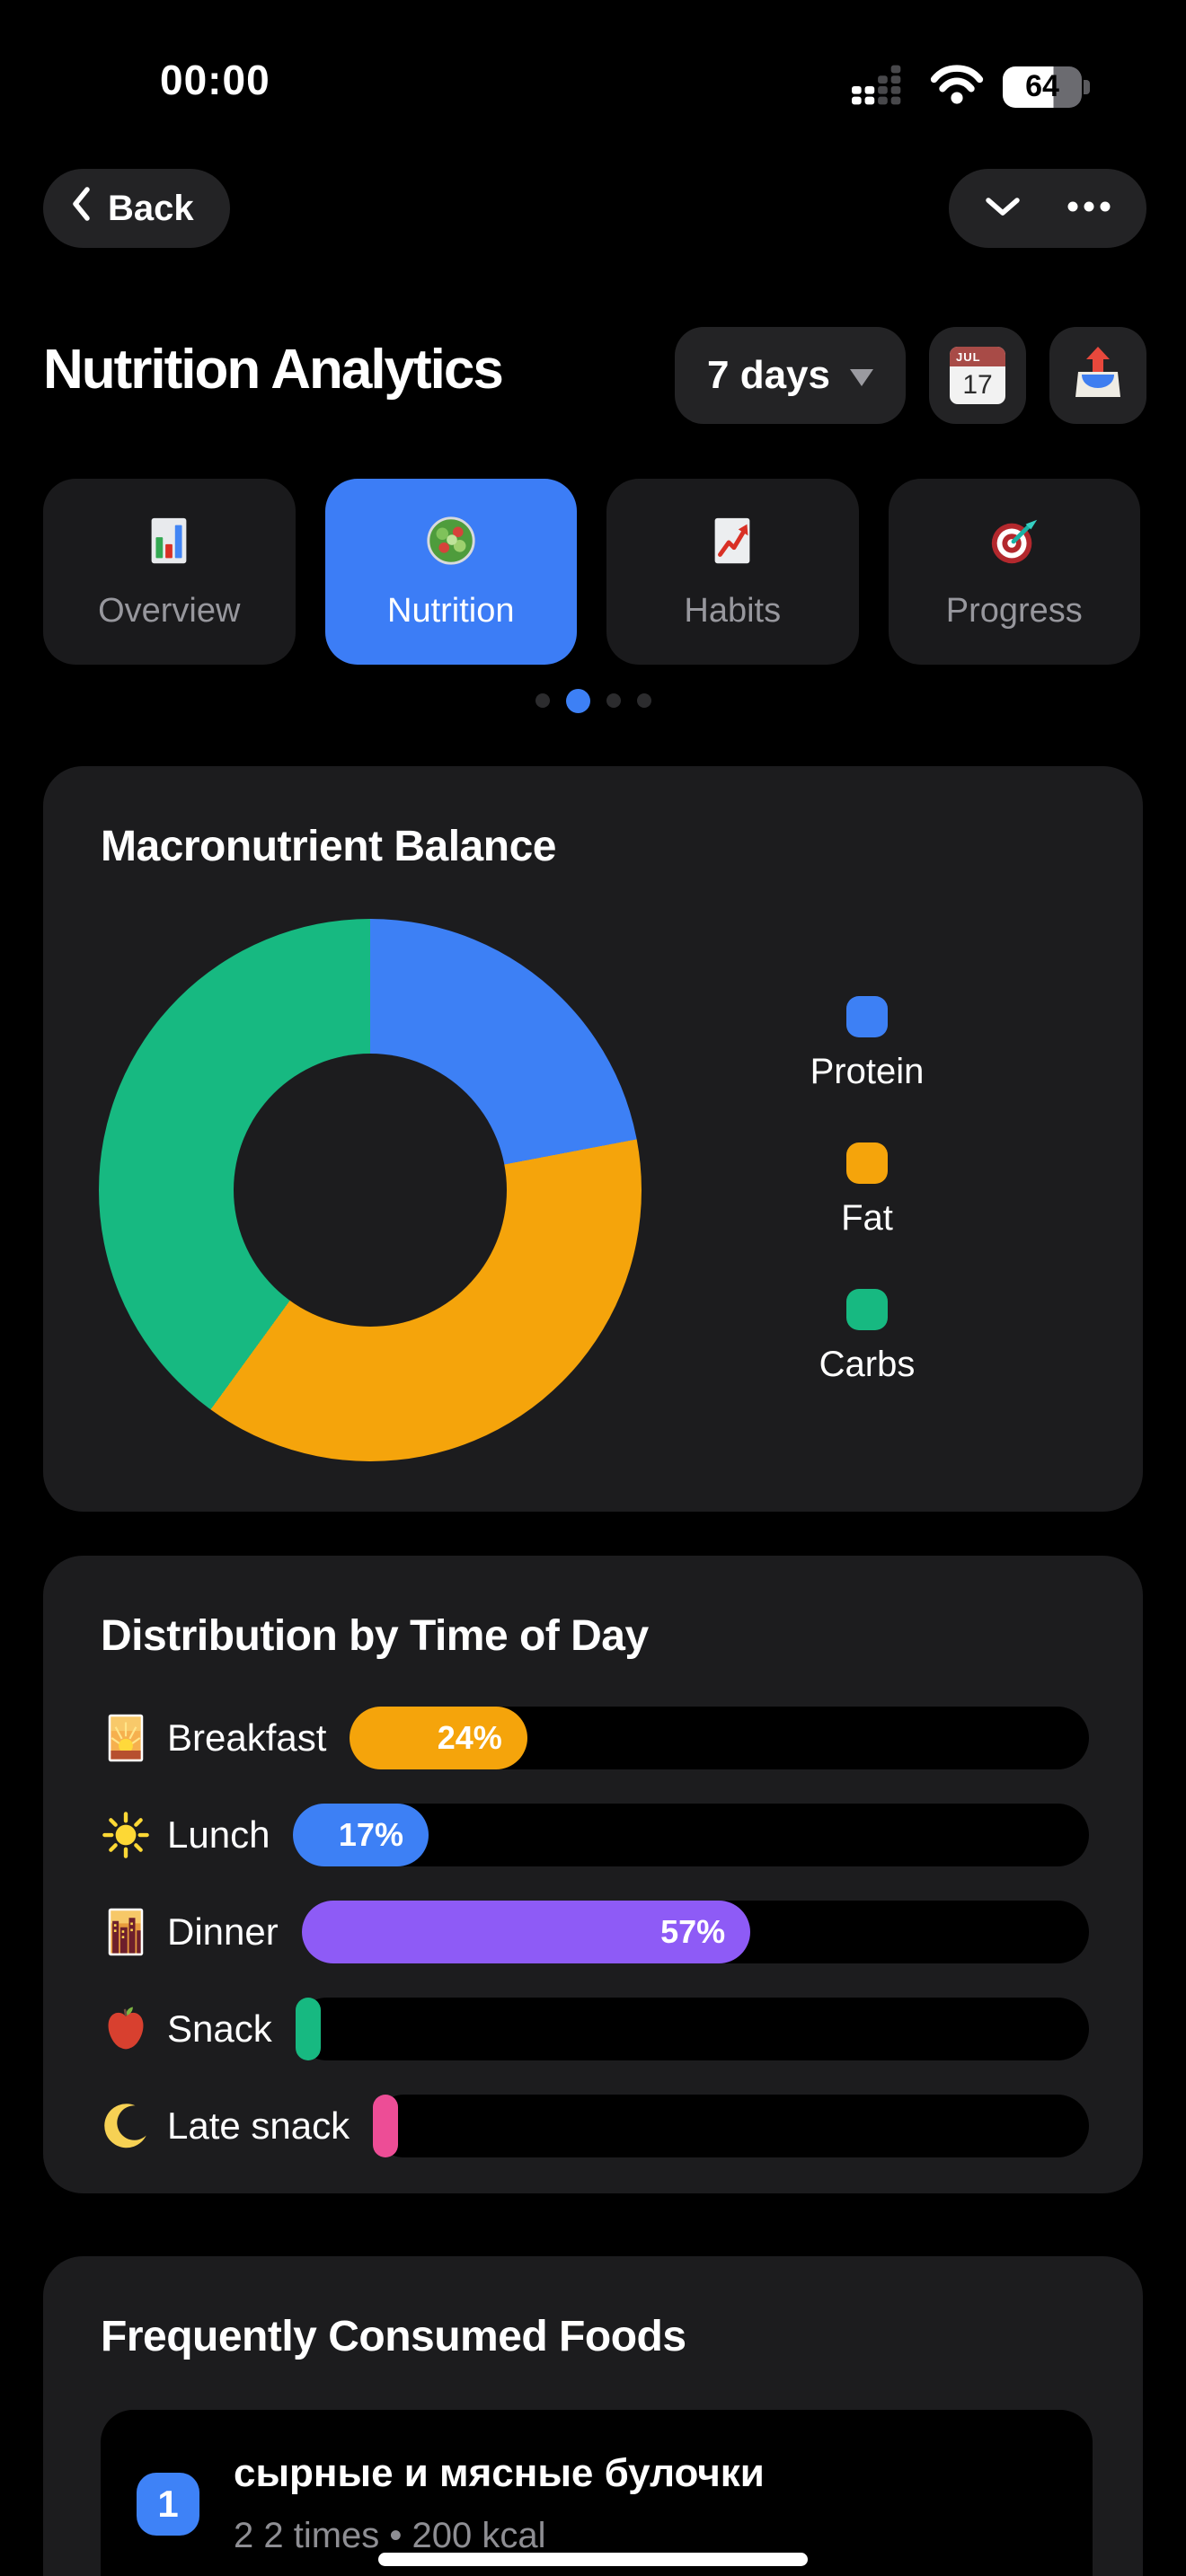  Describe the element at coordinates (169, 611) in the screenshot. I see `tab-label: Overview` at that location.